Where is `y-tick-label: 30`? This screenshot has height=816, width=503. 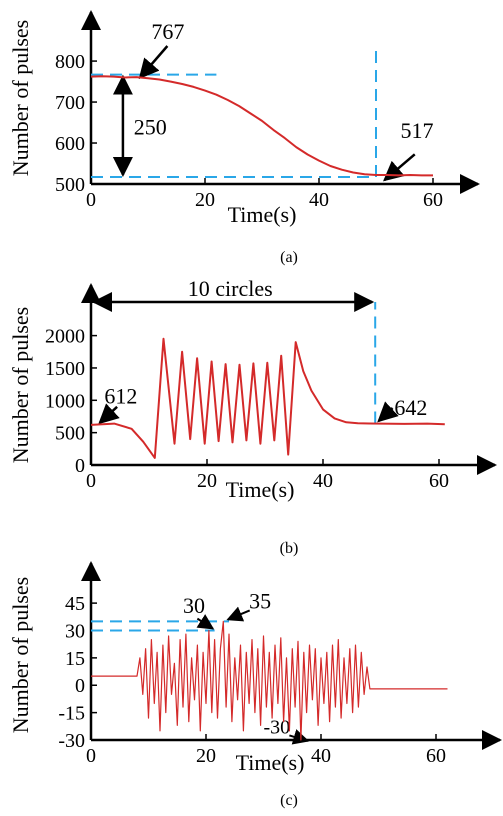
y-tick-label: 30 is located at coordinates (75, 631).